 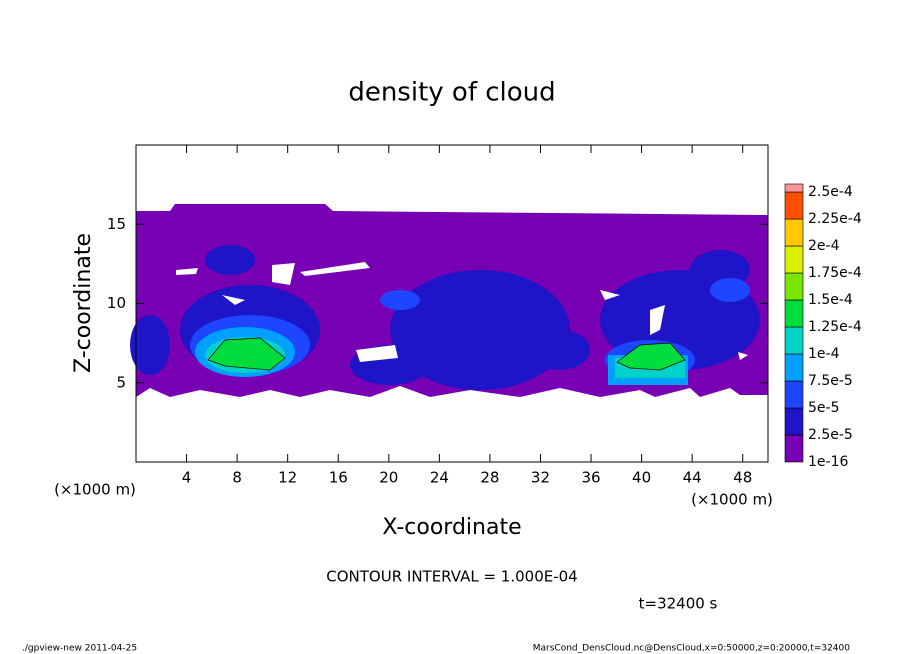 What do you see at coordinates (237, 478) in the screenshot?
I see `x-tick-label: 8` at bounding box center [237, 478].